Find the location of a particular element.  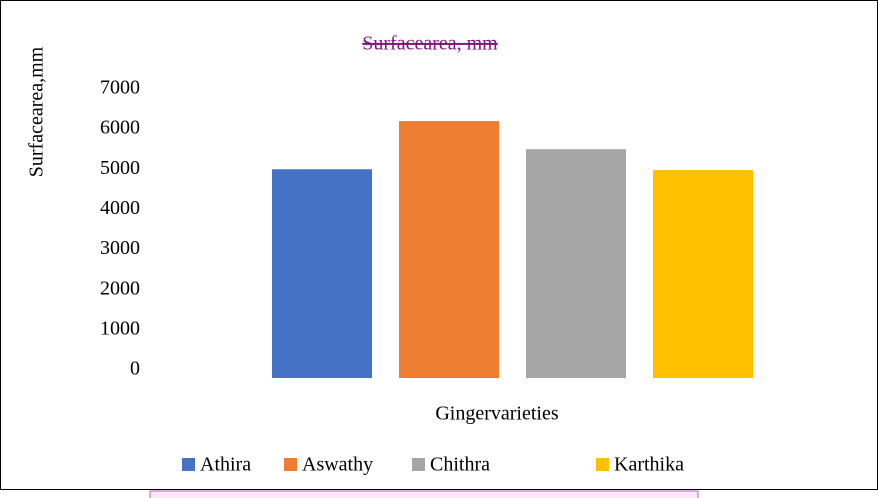

y-tick-label: 6000 is located at coordinates (120, 128).